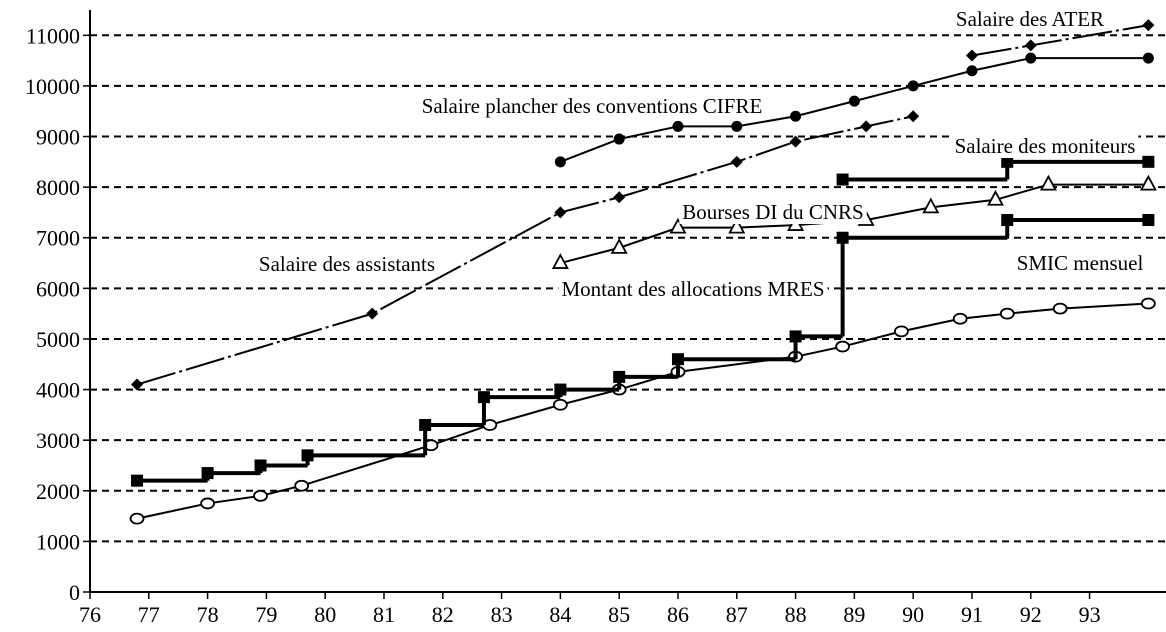 The width and height of the screenshot is (1166, 632). Describe the element at coordinates (913, 614) in the screenshot. I see `x-tick-label: 90` at that location.